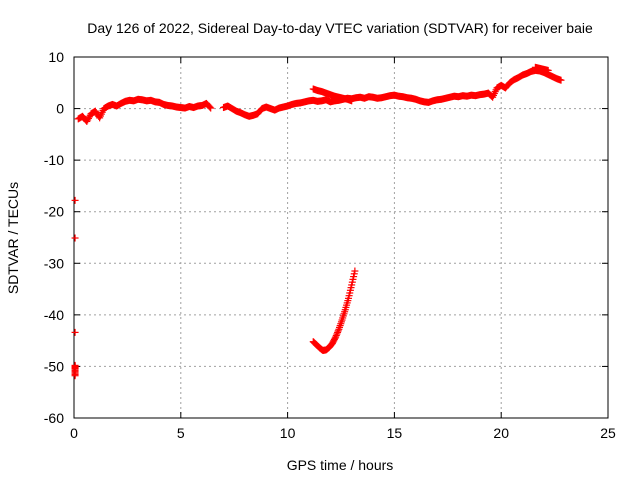 The width and height of the screenshot is (640, 480). What do you see at coordinates (288, 433) in the screenshot?
I see `x-tick-label: 10` at bounding box center [288, 433].